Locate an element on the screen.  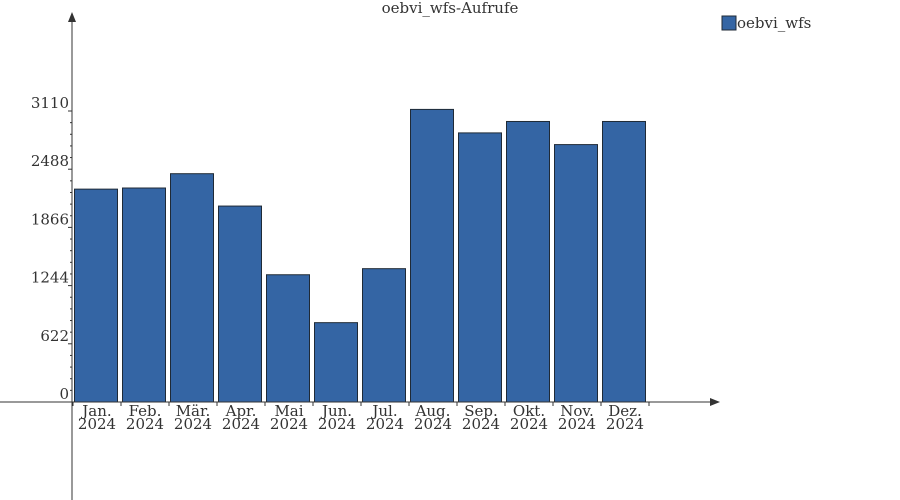
bar-apr is located at coordinates (240, 304).